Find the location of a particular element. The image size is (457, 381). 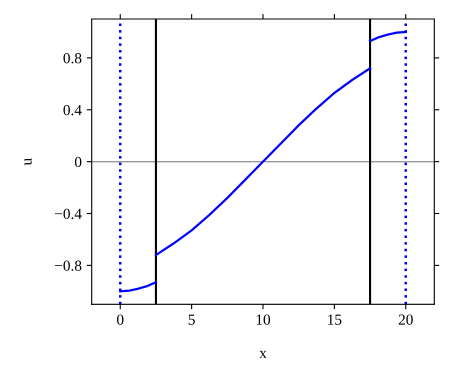

x-tick-label: 15 is located at coordinates (335, 319).